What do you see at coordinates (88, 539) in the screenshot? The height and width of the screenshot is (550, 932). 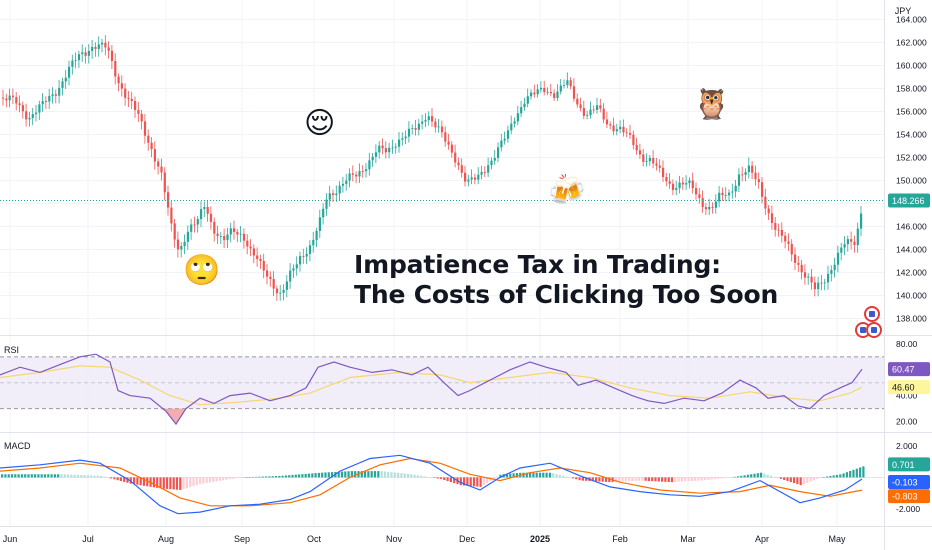 I see `time-tick-label: Jul` at bounding box center [88, 539].